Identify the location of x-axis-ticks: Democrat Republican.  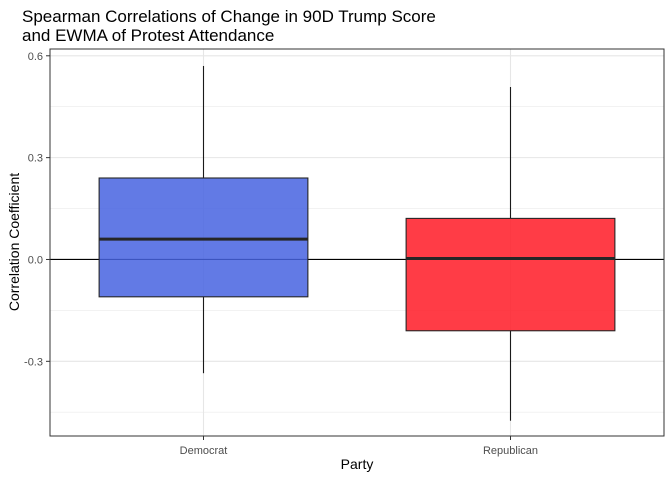
(359, 446).